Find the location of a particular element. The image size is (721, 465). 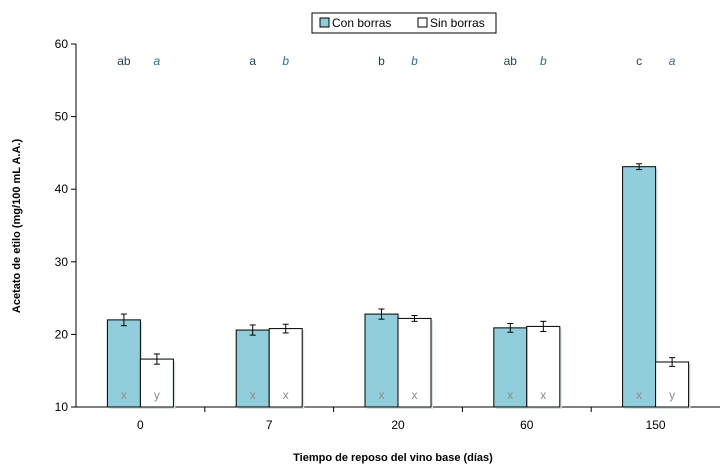

legend-swatch-sin-borras is located at coordinates (422, 22).